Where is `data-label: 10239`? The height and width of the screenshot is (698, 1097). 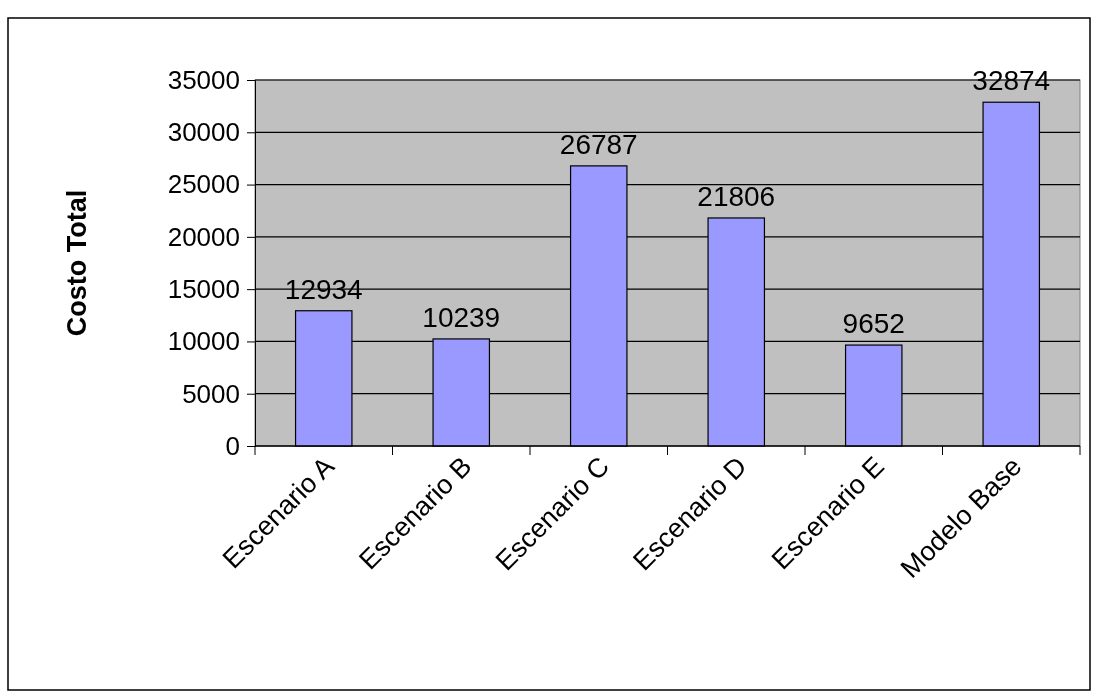
data-label: 10239 is located at coordinates (461, 317).